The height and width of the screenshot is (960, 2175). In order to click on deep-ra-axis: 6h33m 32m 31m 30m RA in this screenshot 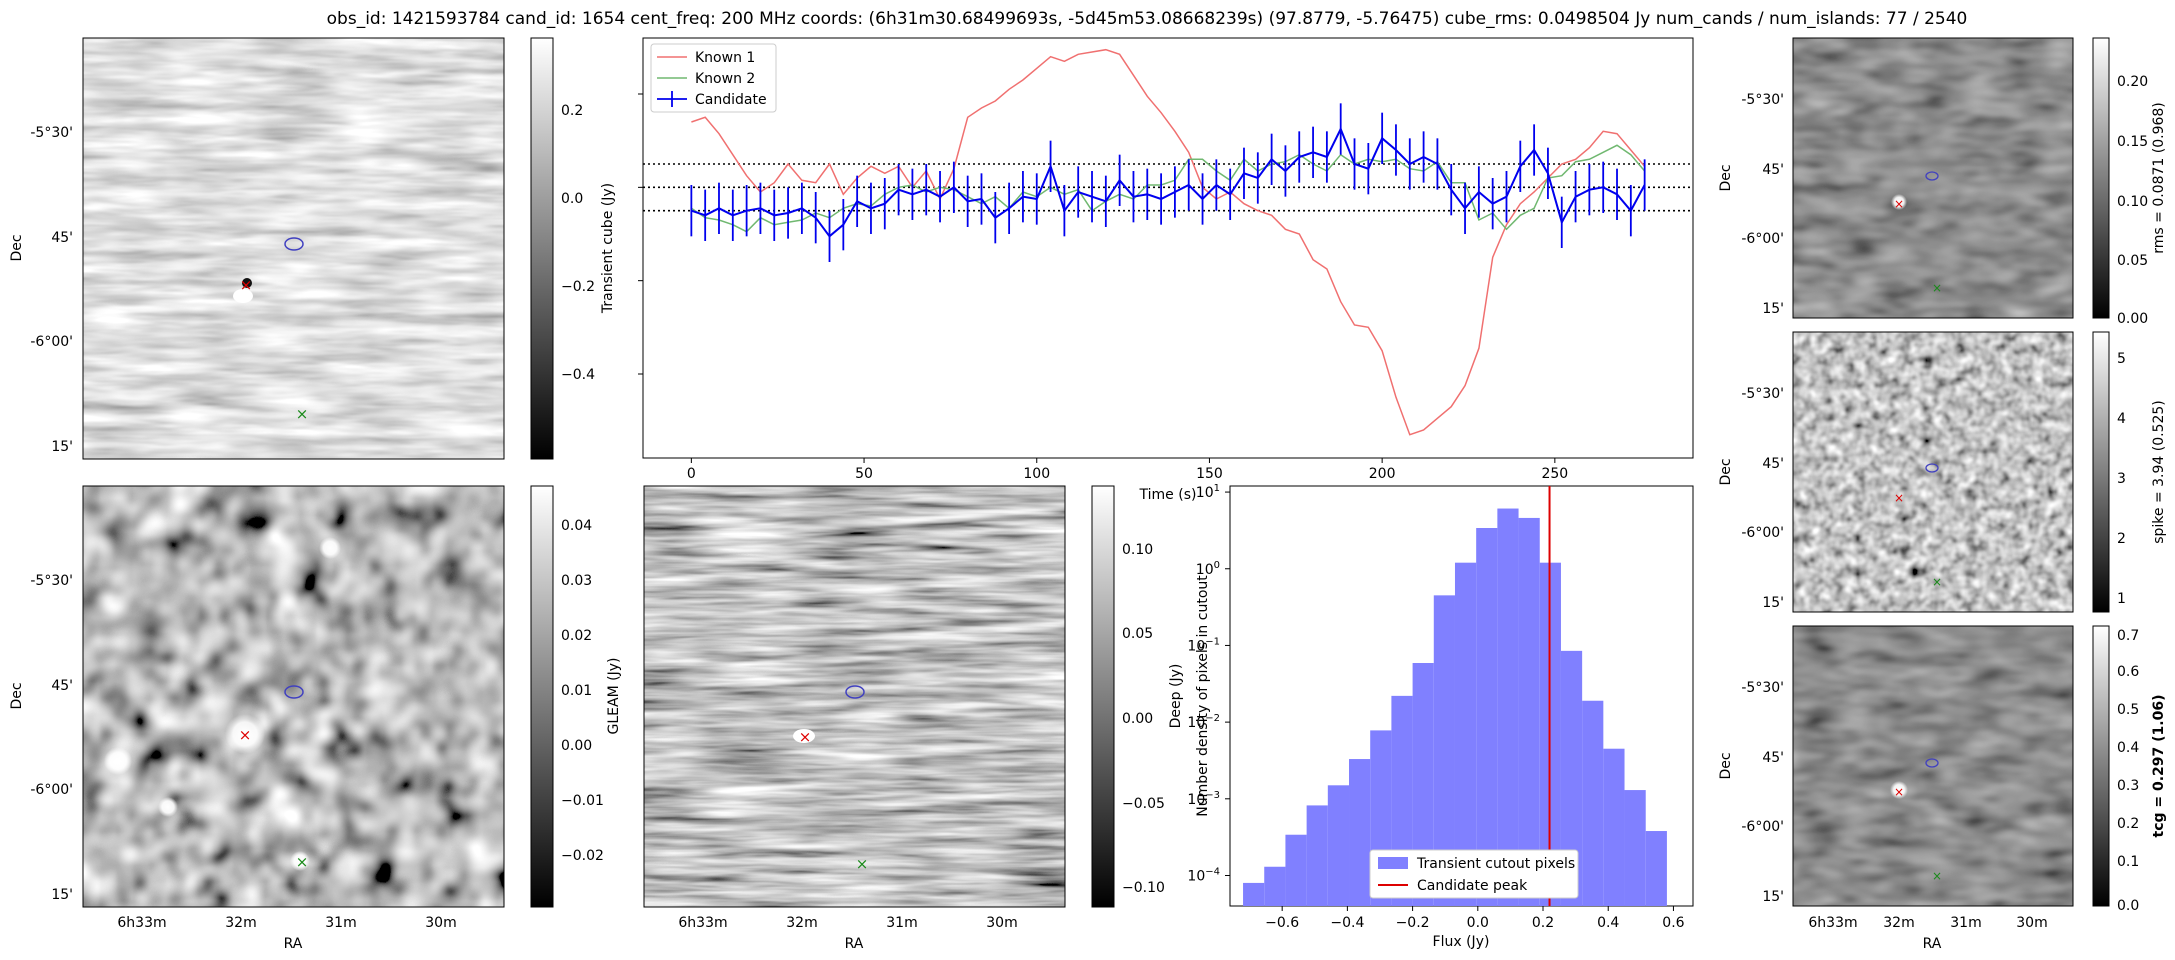, I will do `click(847, 933)`.